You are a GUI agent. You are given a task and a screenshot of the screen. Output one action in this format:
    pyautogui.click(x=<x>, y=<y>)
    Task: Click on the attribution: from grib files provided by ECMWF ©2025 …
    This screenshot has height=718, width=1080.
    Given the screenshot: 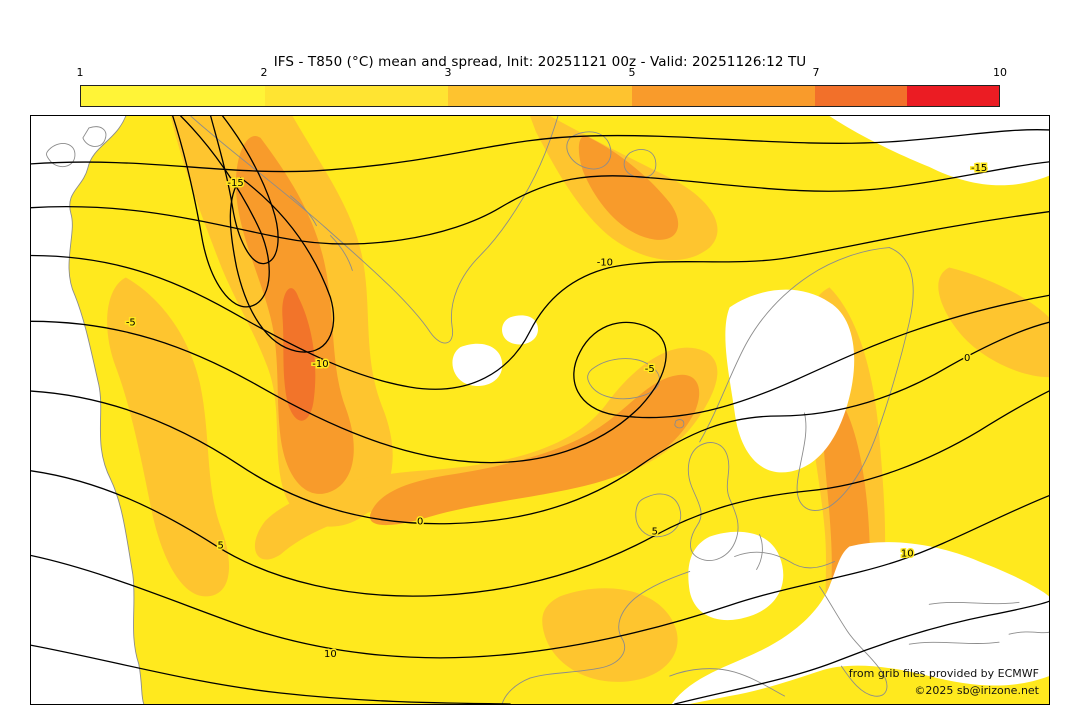 What is the action you would take?
    pyautogui.click(x=944, y=682)
    